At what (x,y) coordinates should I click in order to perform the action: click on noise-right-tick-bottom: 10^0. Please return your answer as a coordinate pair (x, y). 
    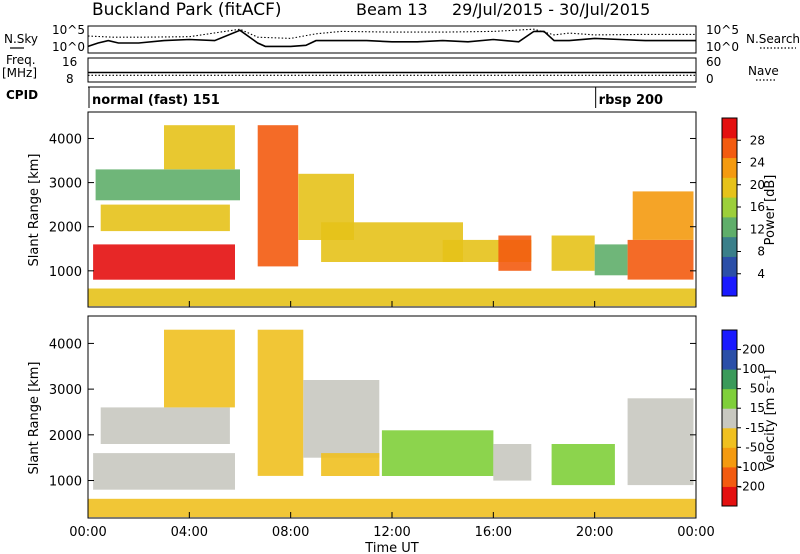
    Looking at the image, I should click on (722, 47).